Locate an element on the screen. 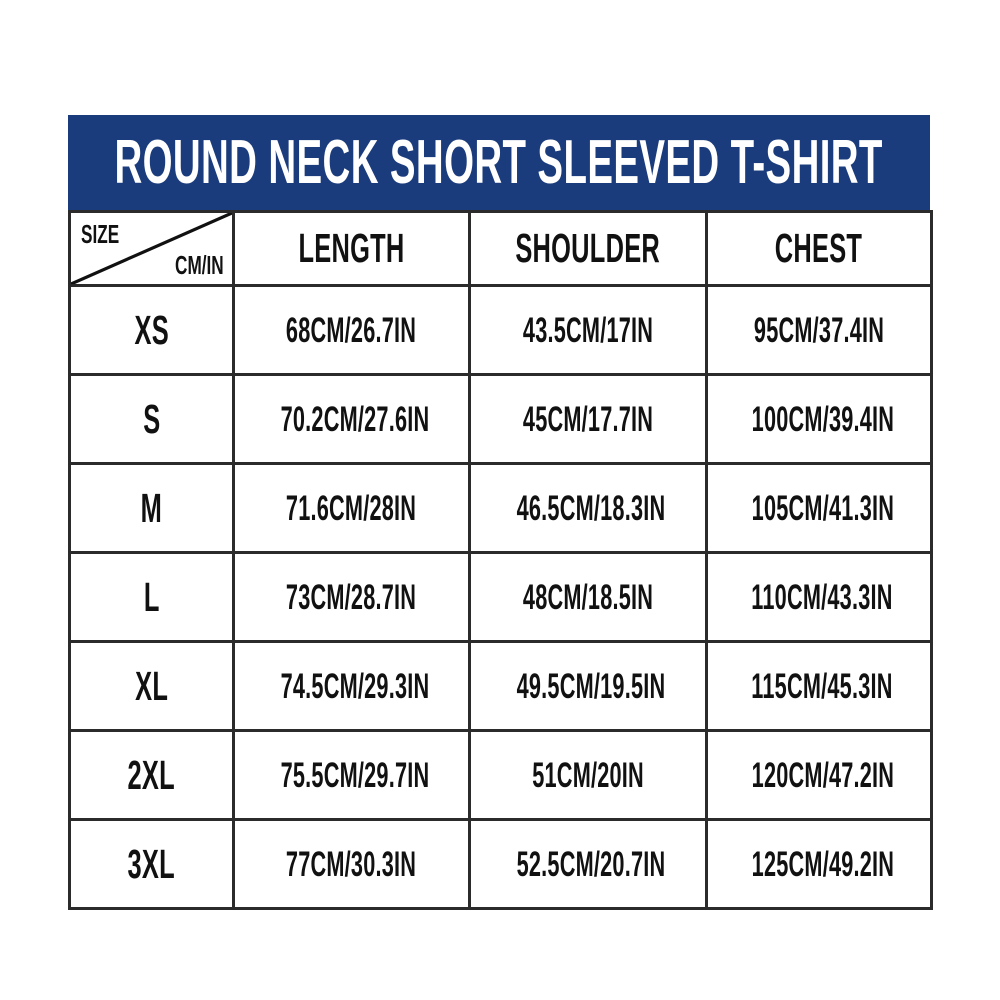 This screenshot has width=1000, height=1000. table-row: XS 68CM/26.7IN 43.5CM/17IN 95CM/37.4IN is located at coordinates (500, 330).